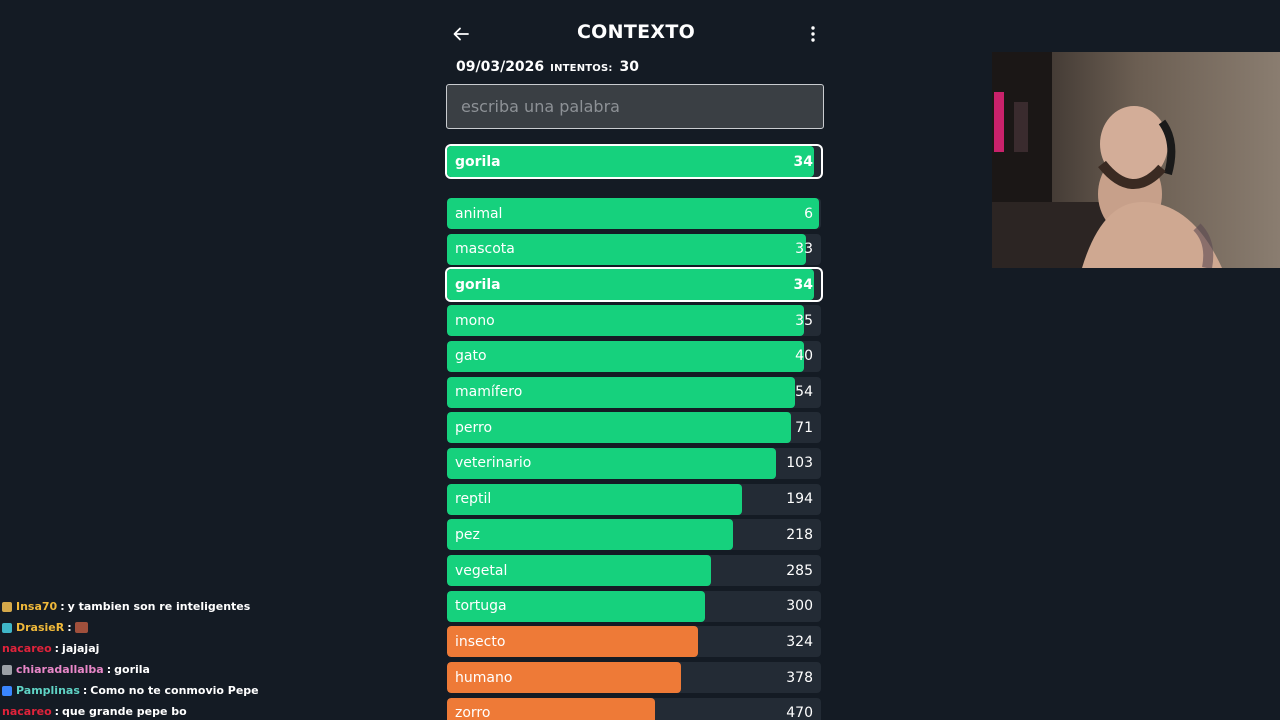 The width and height of the screenshot is (1280, 720). I want to click on guess-row: pez 218, so click(634, 535).